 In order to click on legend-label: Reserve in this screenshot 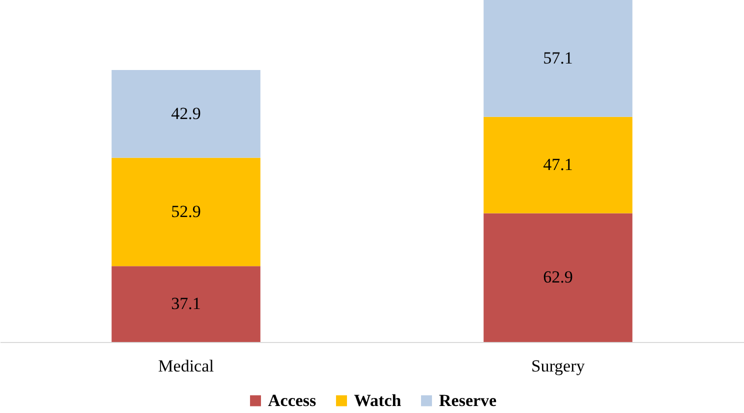, I will do `click(468, 400)`.